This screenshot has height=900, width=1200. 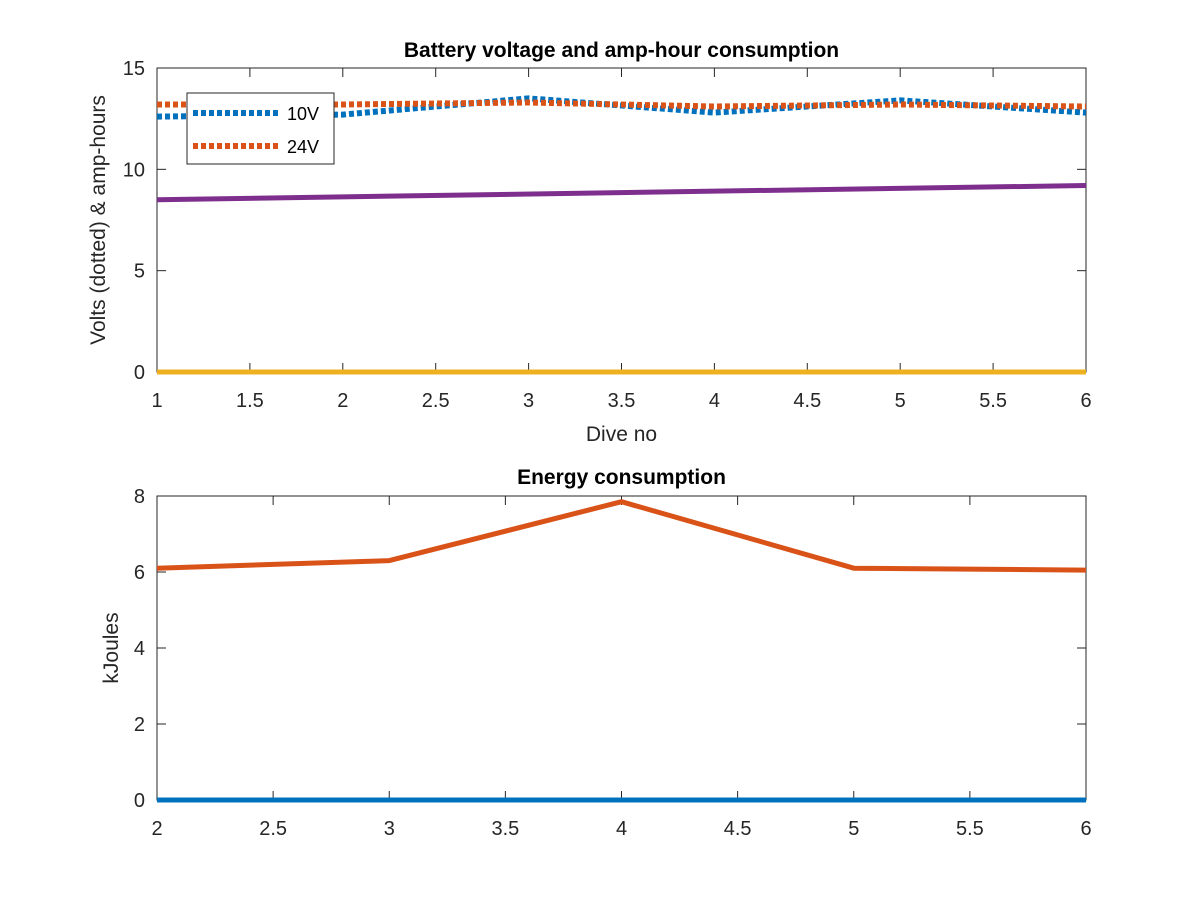 I want to click on x-tick-label: 1.5, so click(x=250, y=401).